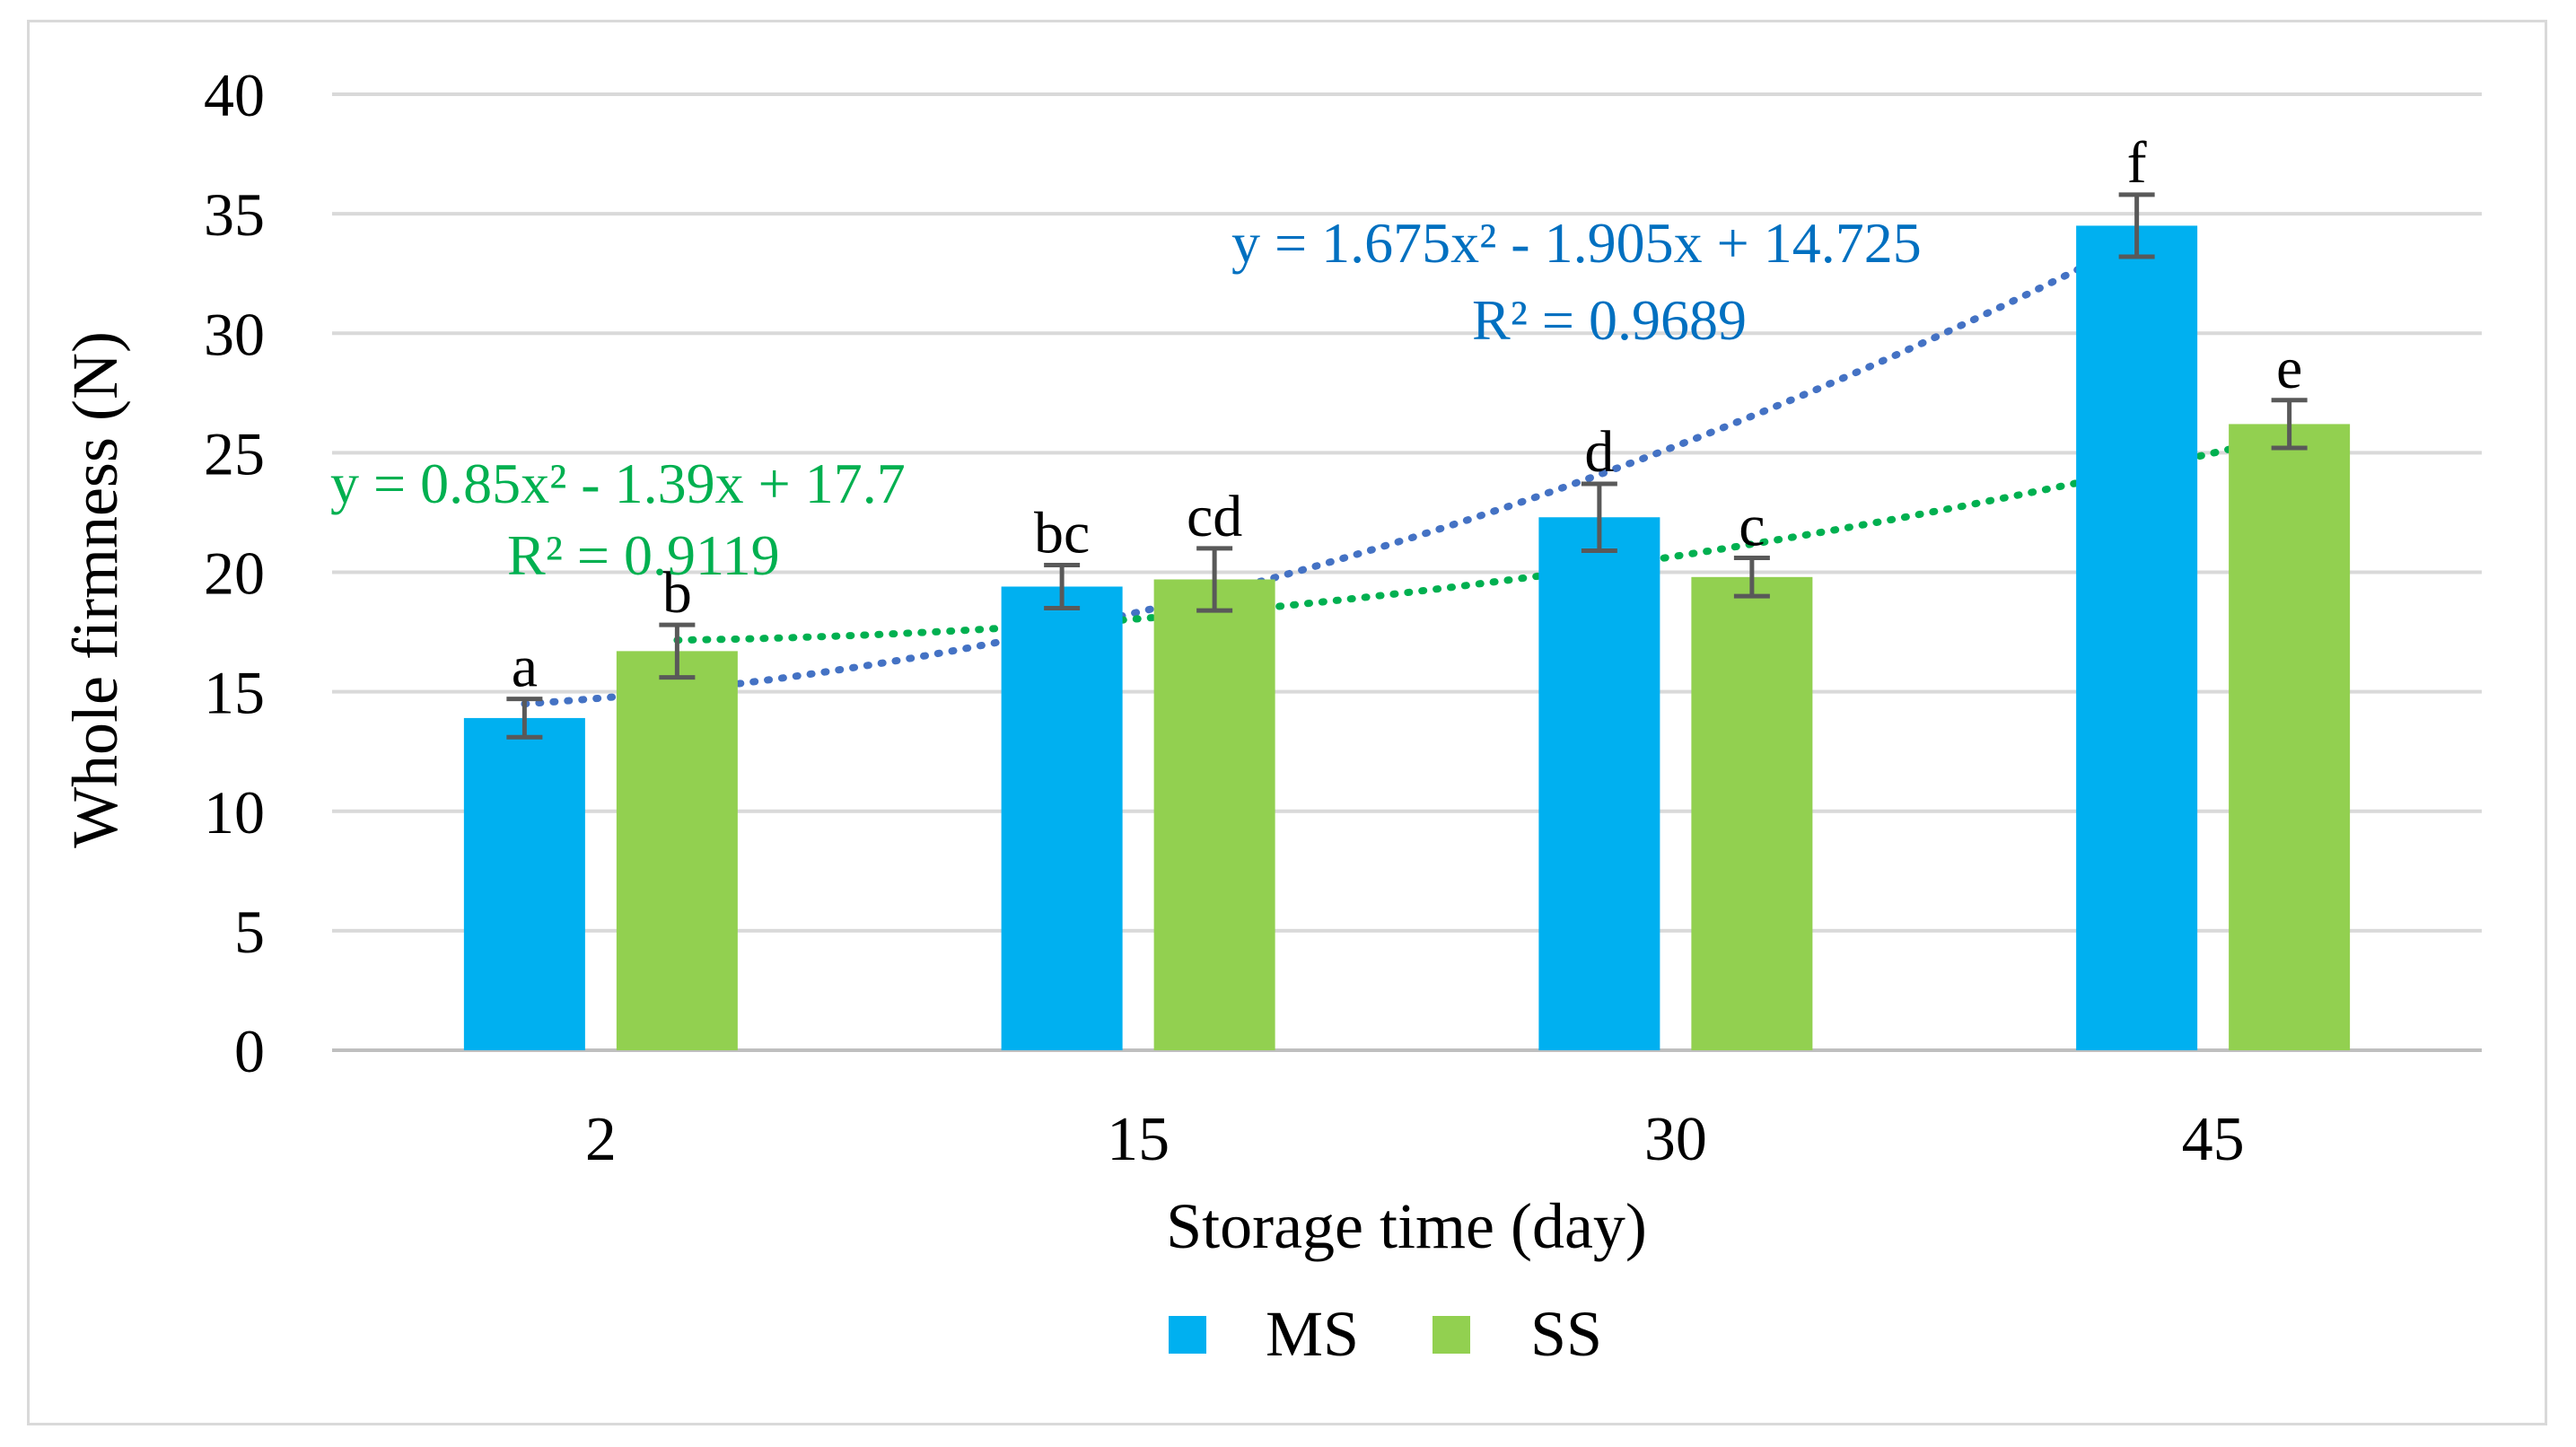 The image size is (2576, 1447). What do you see at coordinates (249, 1051) in the screenshot?
I see `y-tick-label: 0` at bounding box center [249, 1051].